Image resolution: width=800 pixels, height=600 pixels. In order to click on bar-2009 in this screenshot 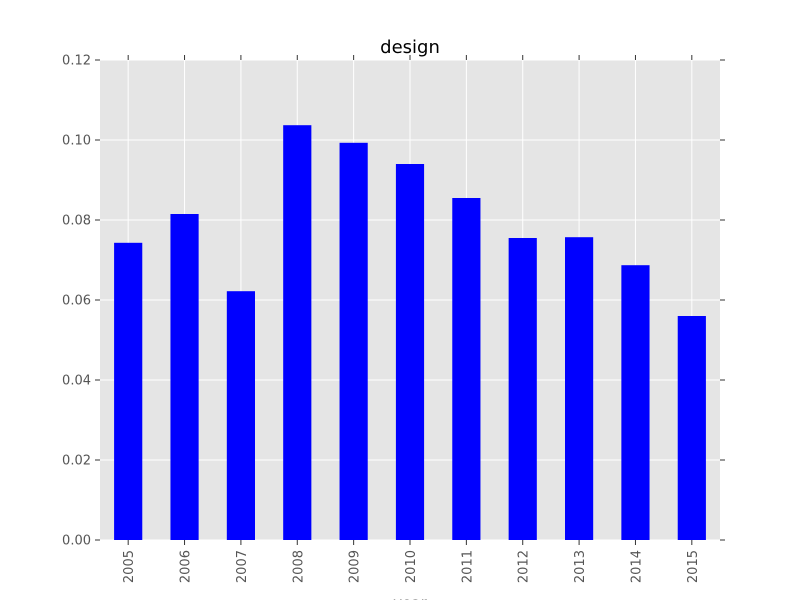, I will do `click(353, 341)`.